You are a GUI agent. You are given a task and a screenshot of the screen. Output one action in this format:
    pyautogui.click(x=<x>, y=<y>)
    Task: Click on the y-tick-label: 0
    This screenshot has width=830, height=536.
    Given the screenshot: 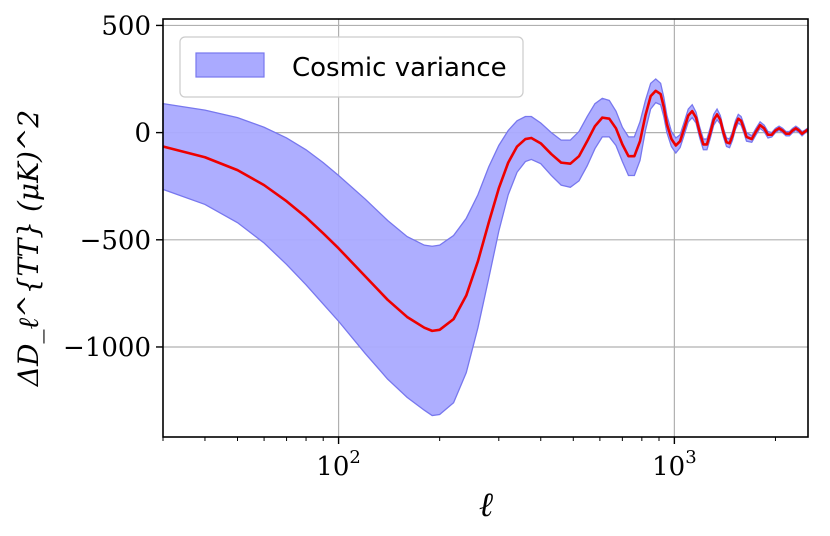 What is the action you would take?
    pyautogui.click(x=142, y=134)
    